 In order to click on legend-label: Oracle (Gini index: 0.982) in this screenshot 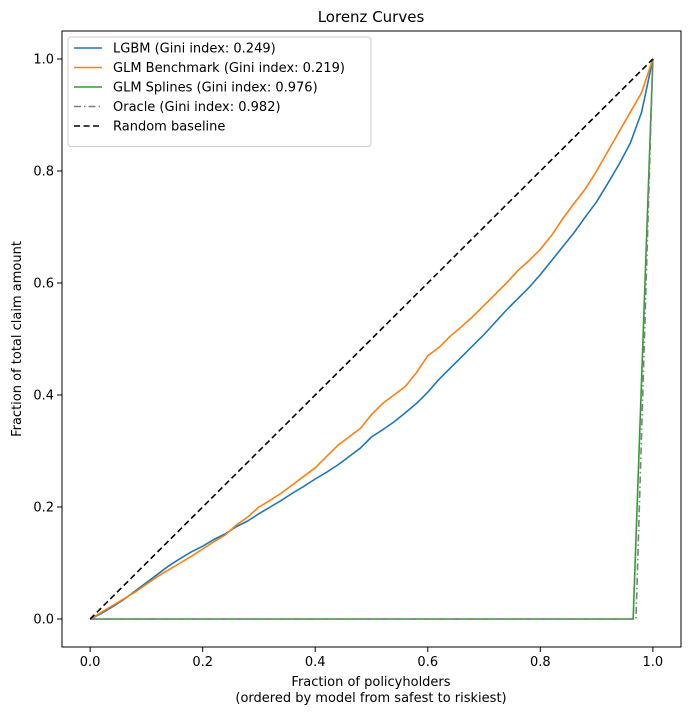, I will do `click(197, 107)`.